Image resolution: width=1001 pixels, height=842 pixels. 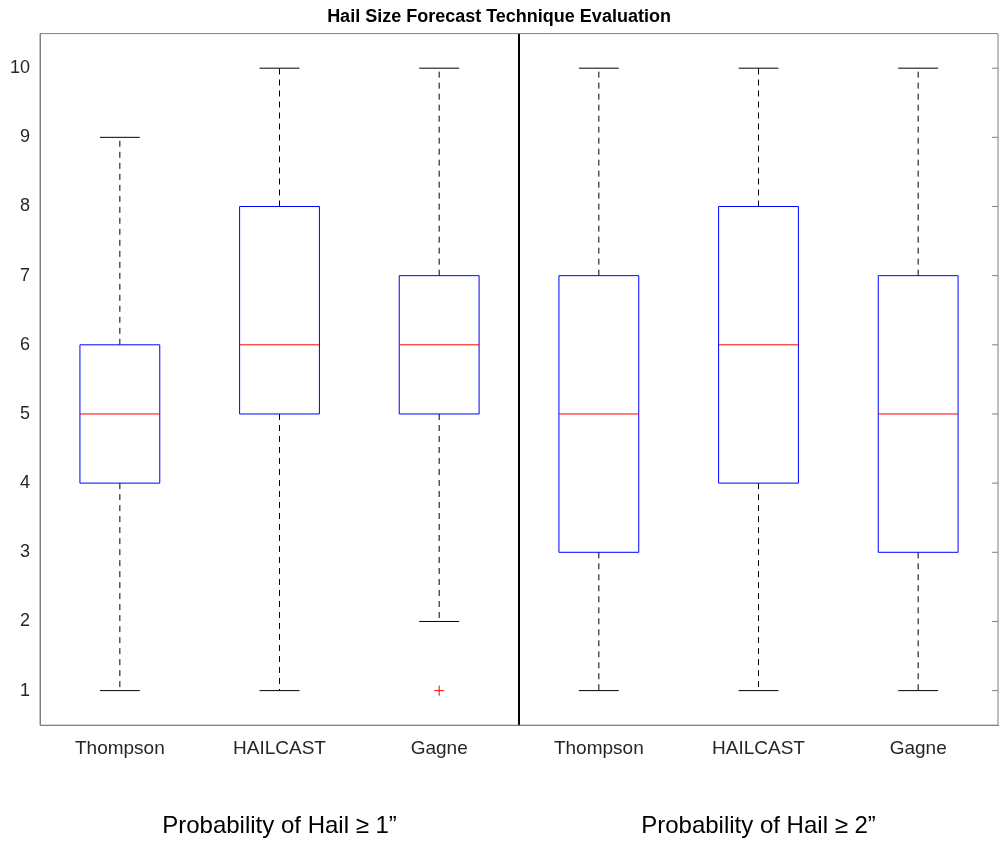 I want to click on y-tick-label: 8, so click(x=25, y=205).